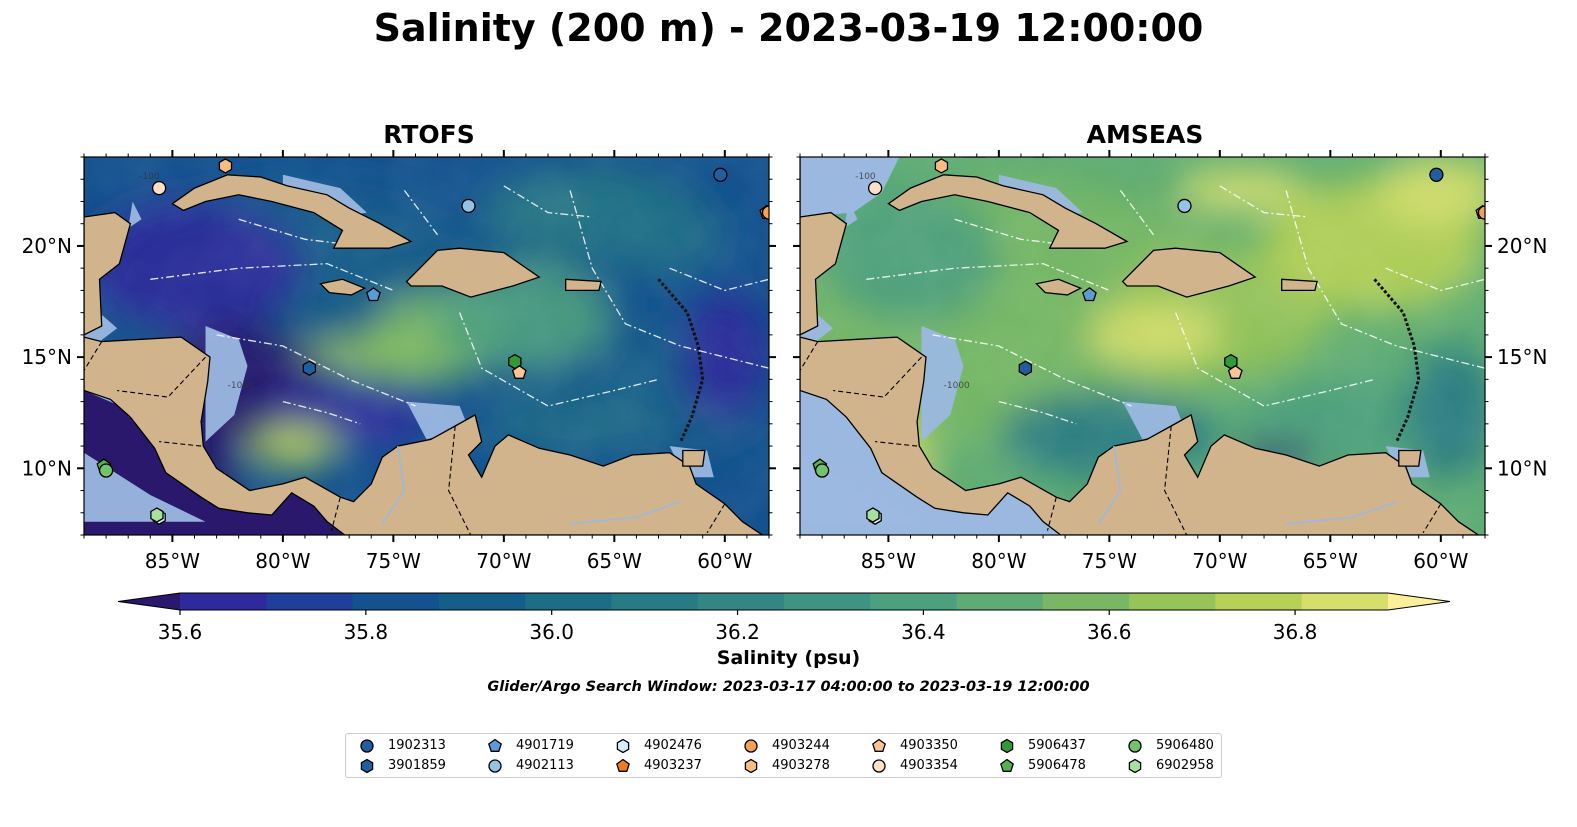  Describe the element at coordinates (1419, 601) in the screenshot. I see `colorbar-extend-high` at that location.